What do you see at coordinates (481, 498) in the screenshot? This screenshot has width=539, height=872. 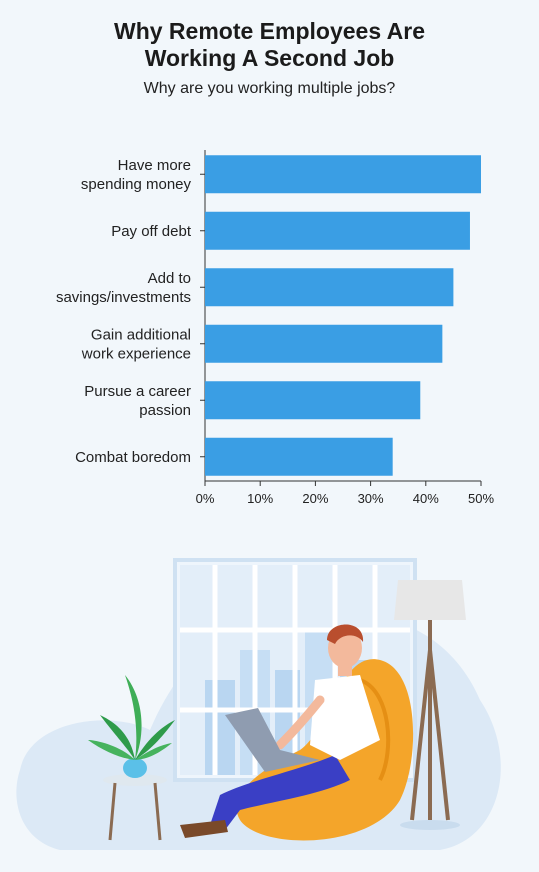 I see `x-tick-label: 50%` at bounding box center [481, 498].